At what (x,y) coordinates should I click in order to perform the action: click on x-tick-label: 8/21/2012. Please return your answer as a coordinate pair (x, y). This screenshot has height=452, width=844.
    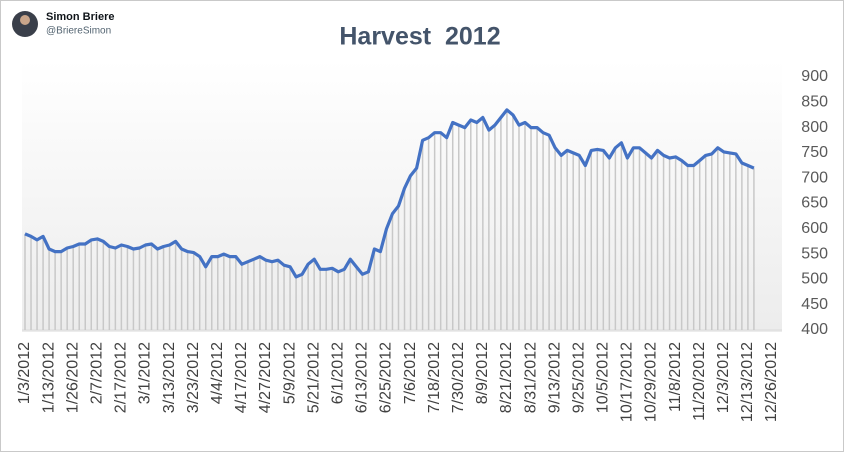
    Looking at the image, I should click on (506, 377).